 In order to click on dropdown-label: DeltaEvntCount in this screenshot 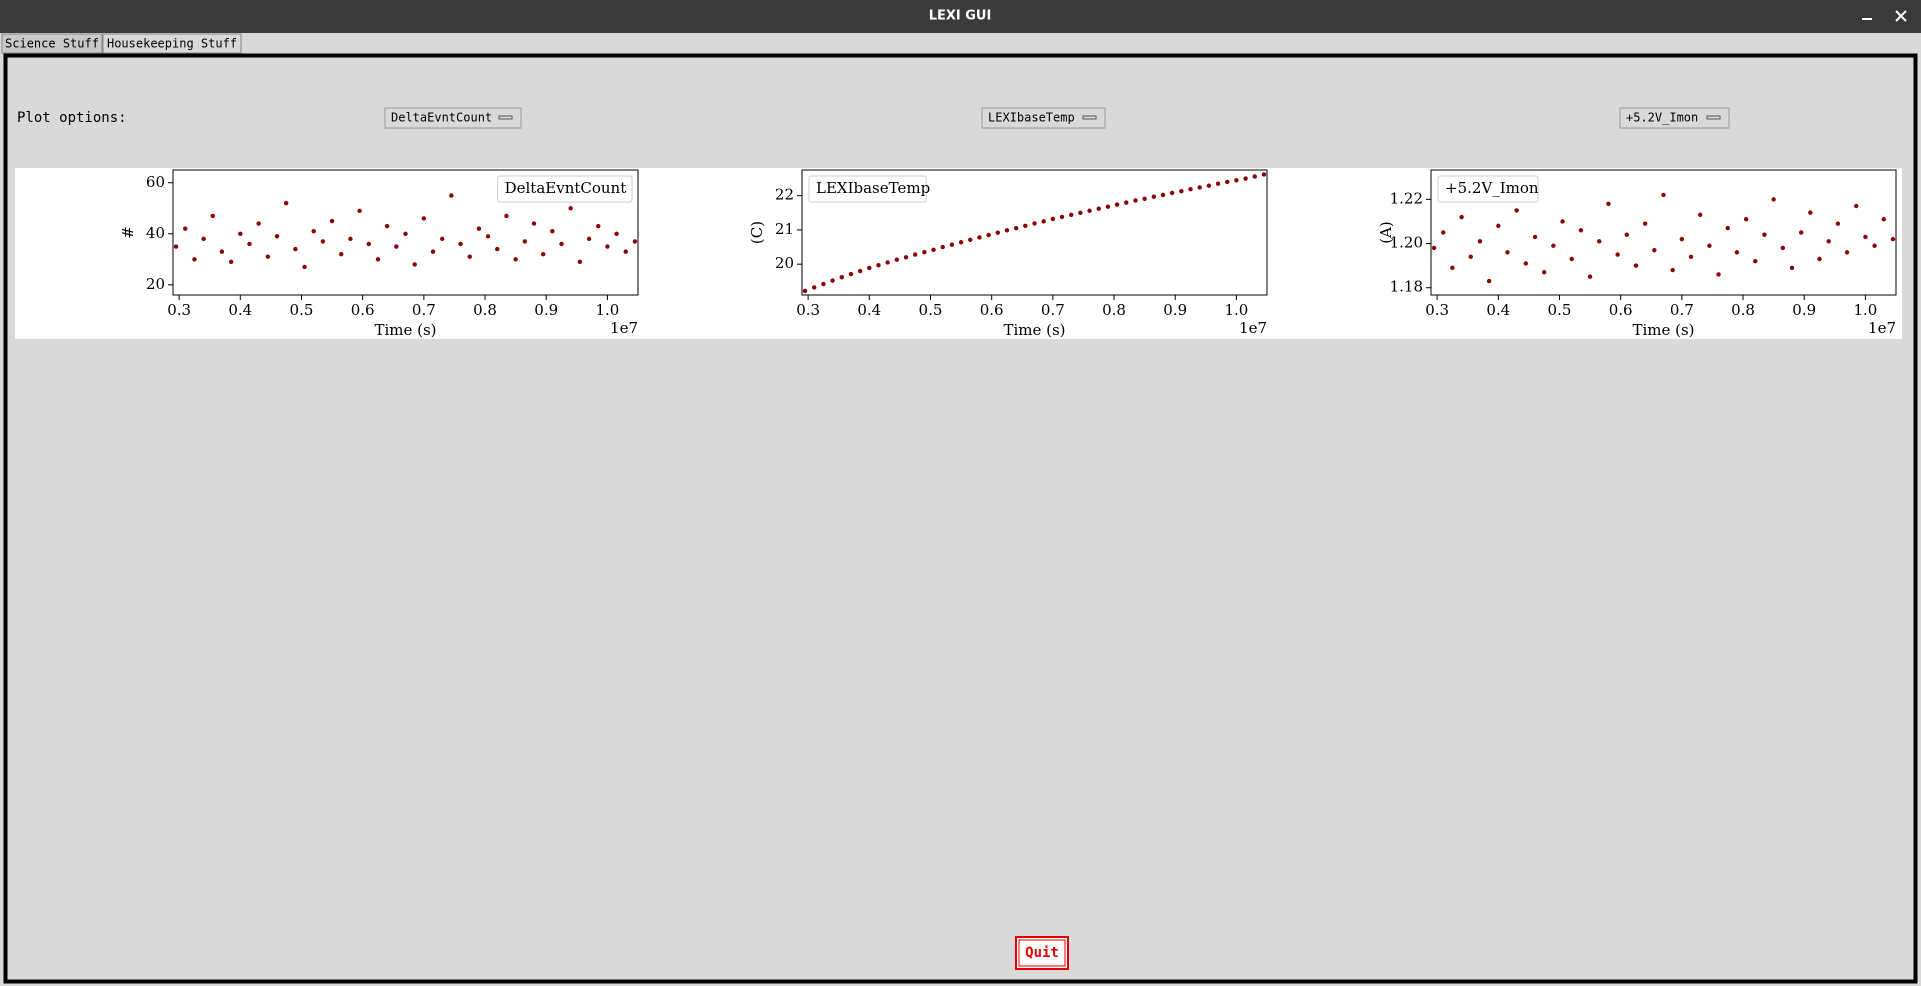, I will do `click(441, 118)`.